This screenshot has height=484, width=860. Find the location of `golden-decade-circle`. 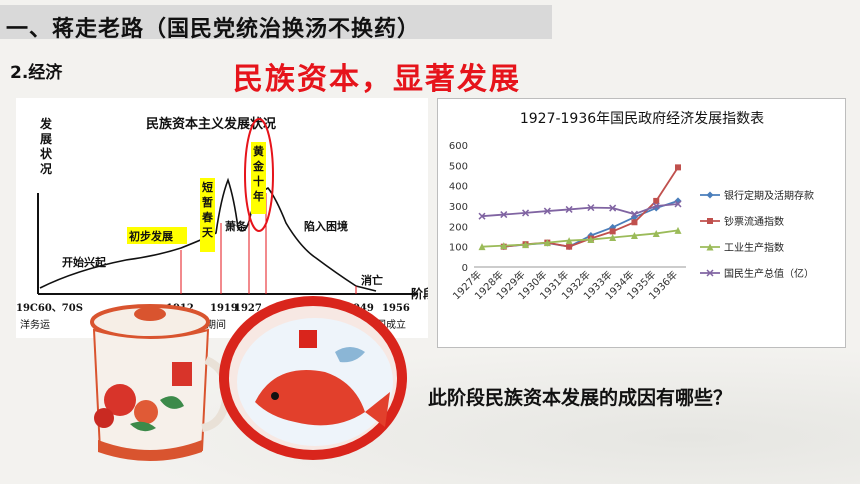

golden-decade-circle is located at coordinates (259, 175).